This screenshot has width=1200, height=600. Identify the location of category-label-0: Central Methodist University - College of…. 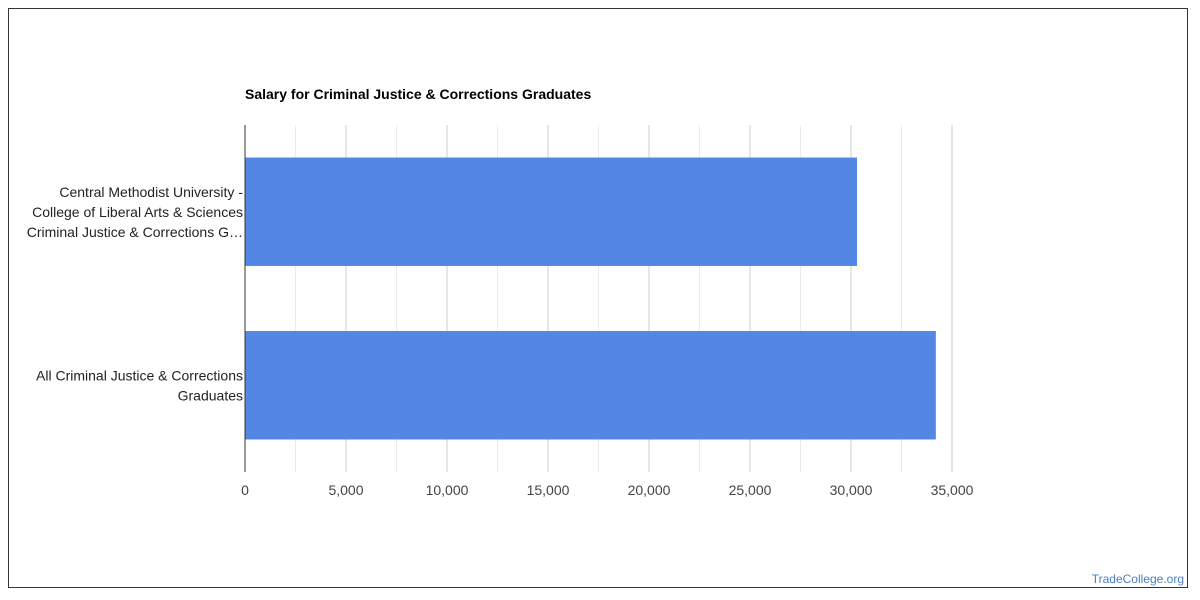
(135, 212).